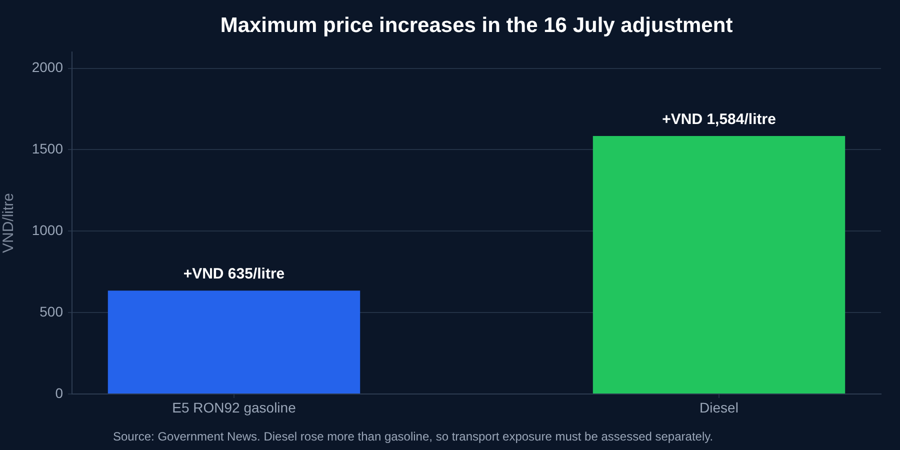  What do you see at coordinates (476, 25) in the screenshot?
I see `chart-title: Maximum price increases in the 16 July adjustment` at bounding box center [476, 25].